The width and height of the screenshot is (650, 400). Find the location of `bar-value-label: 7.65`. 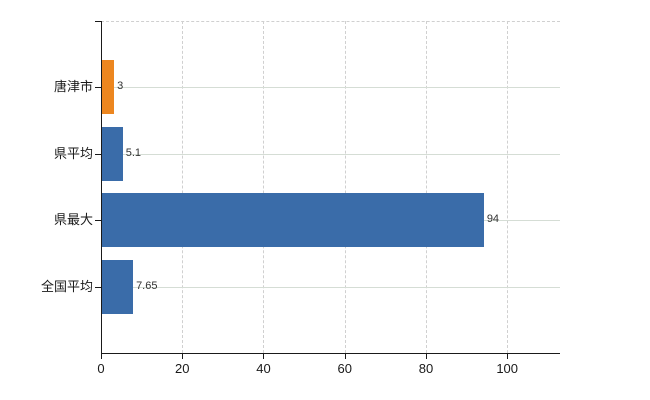

bar-value-label: 7.65 is located at coordinates (147, 285).